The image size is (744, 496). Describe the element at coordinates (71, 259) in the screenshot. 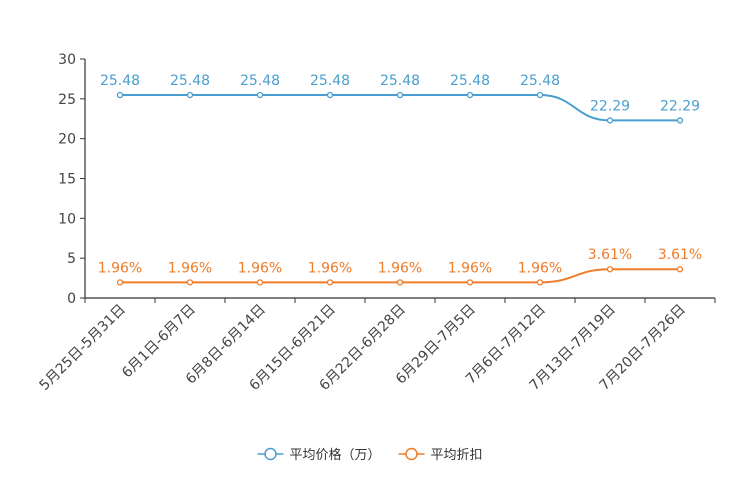

I see `y-tick-label: 5` at that location.